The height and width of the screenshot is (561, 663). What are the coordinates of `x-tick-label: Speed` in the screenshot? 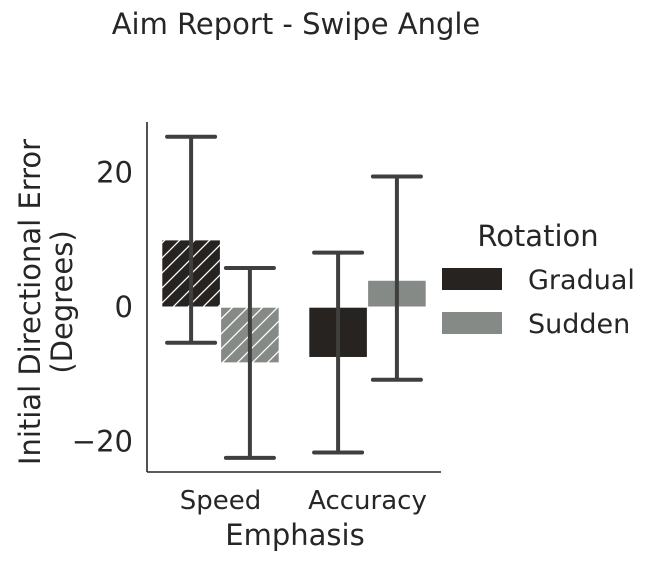 It's located at (221, 501).